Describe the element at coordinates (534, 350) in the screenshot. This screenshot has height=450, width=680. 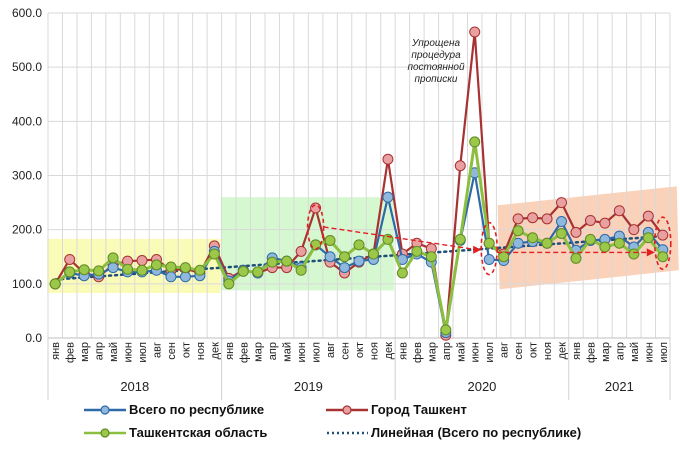
I see `month-tick-label: окт` at that location.